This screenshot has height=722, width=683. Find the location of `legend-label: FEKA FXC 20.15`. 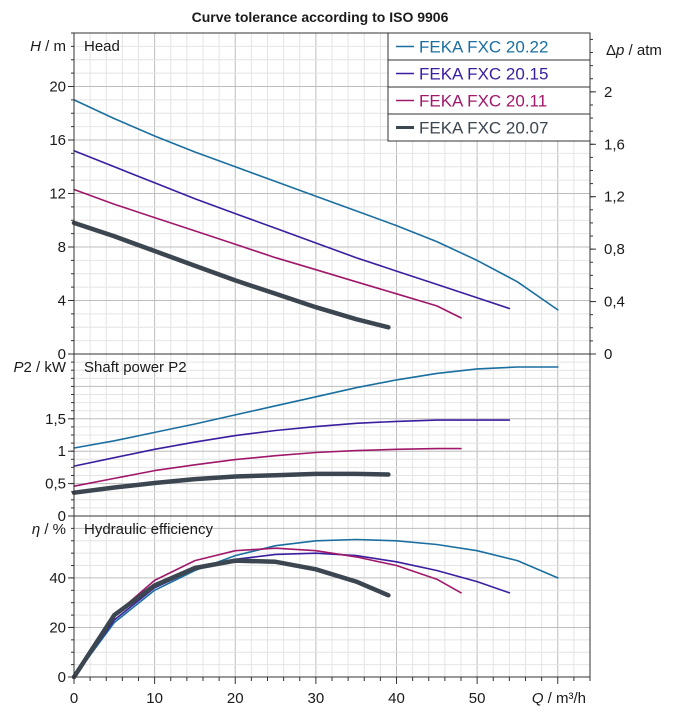

legend-label: FEKA FXC 20.15 is located at coordinates (483, 74).